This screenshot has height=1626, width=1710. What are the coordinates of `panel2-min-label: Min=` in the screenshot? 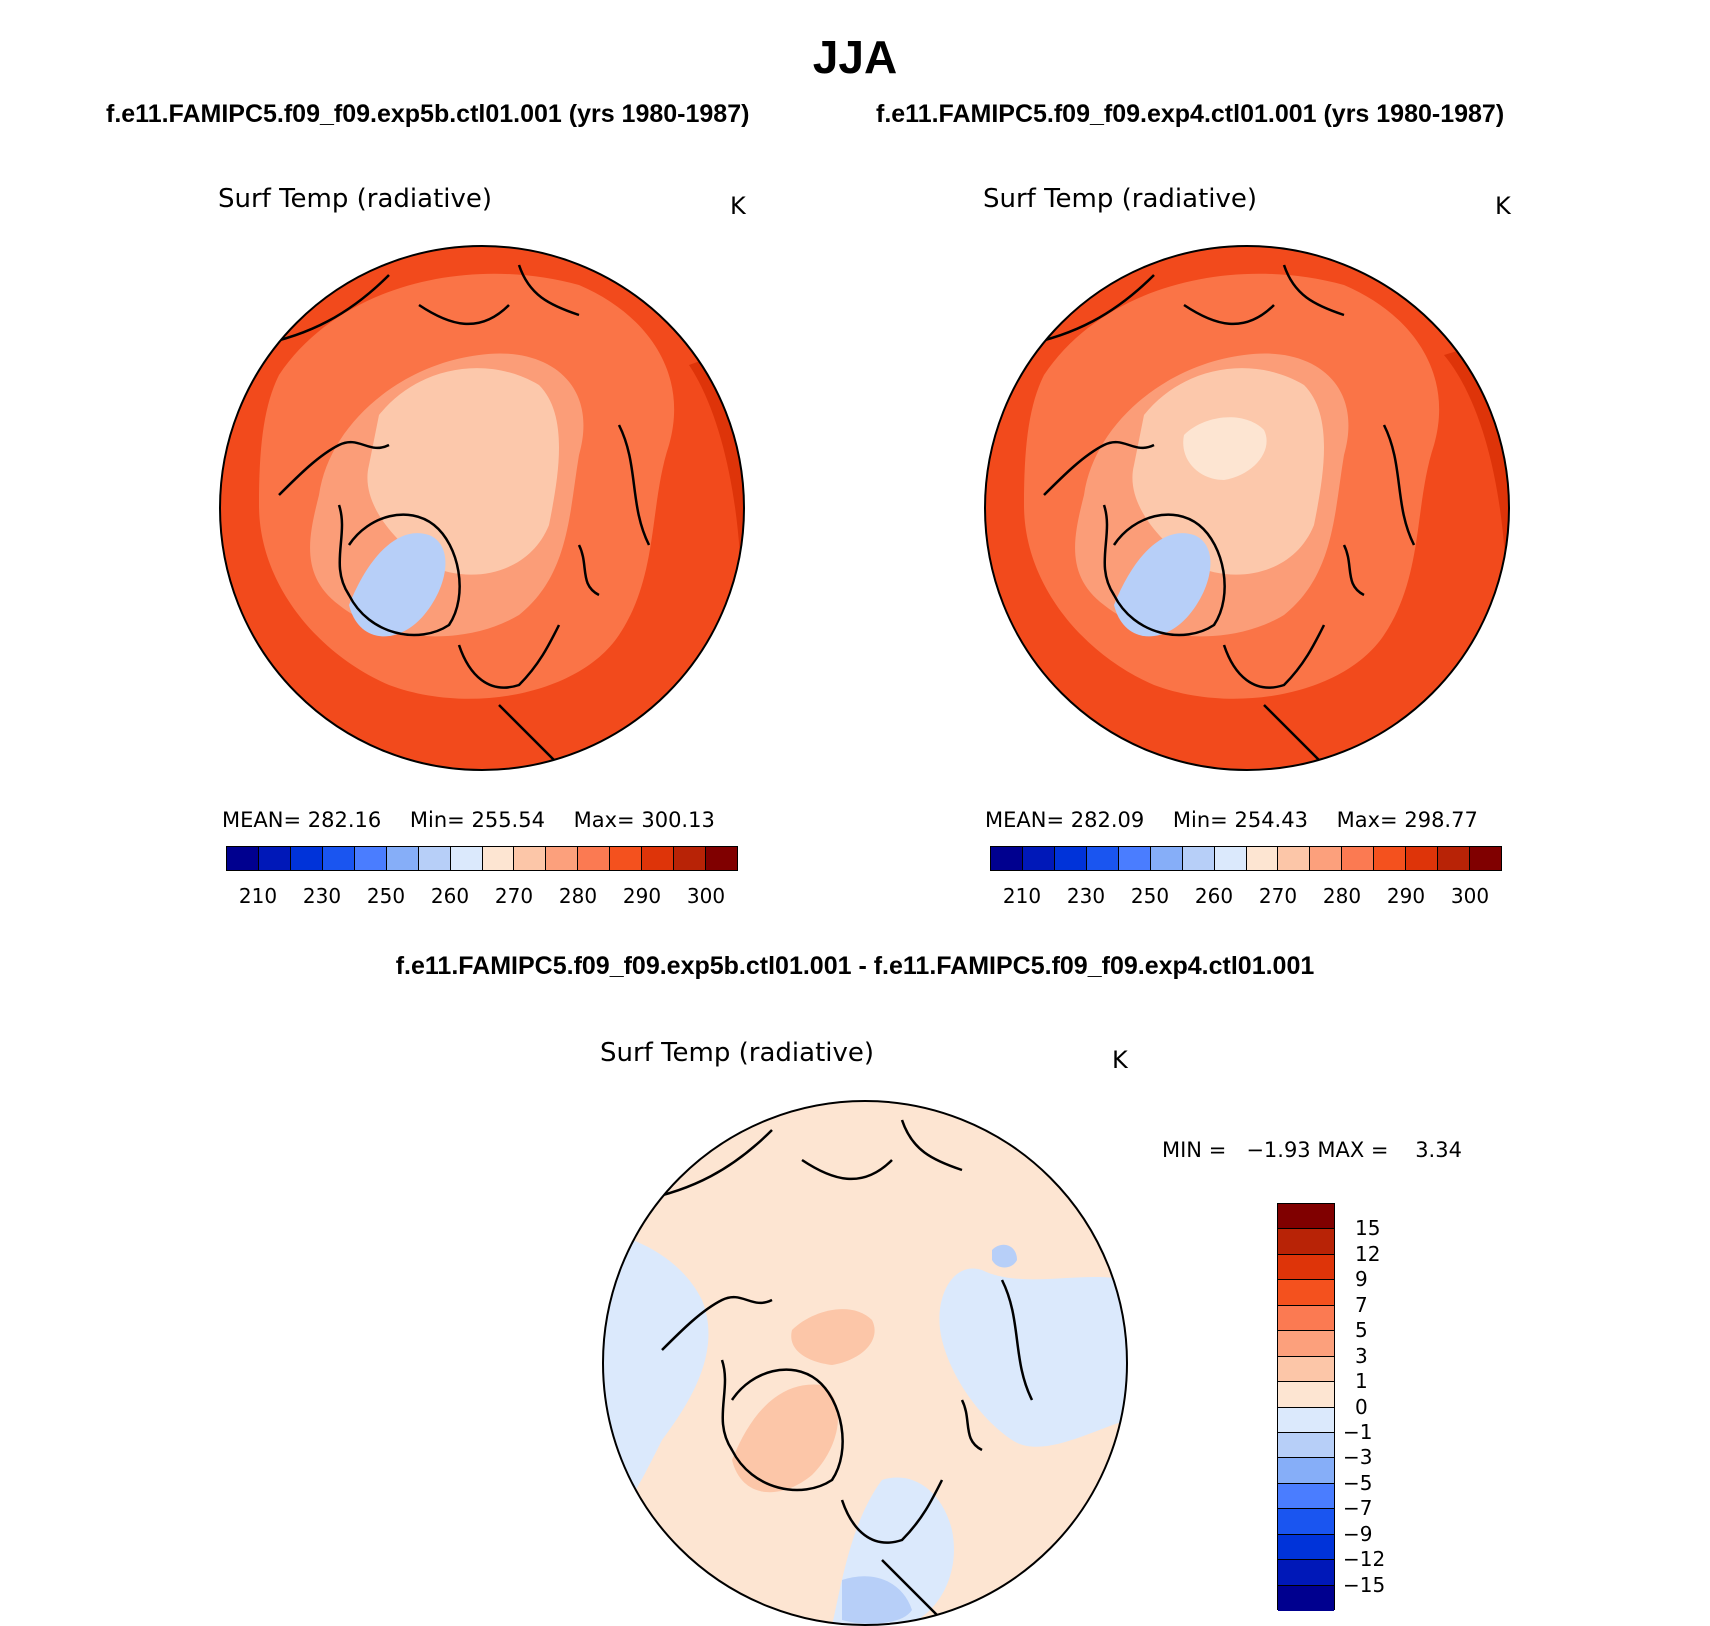 It's located at (1200, 820).